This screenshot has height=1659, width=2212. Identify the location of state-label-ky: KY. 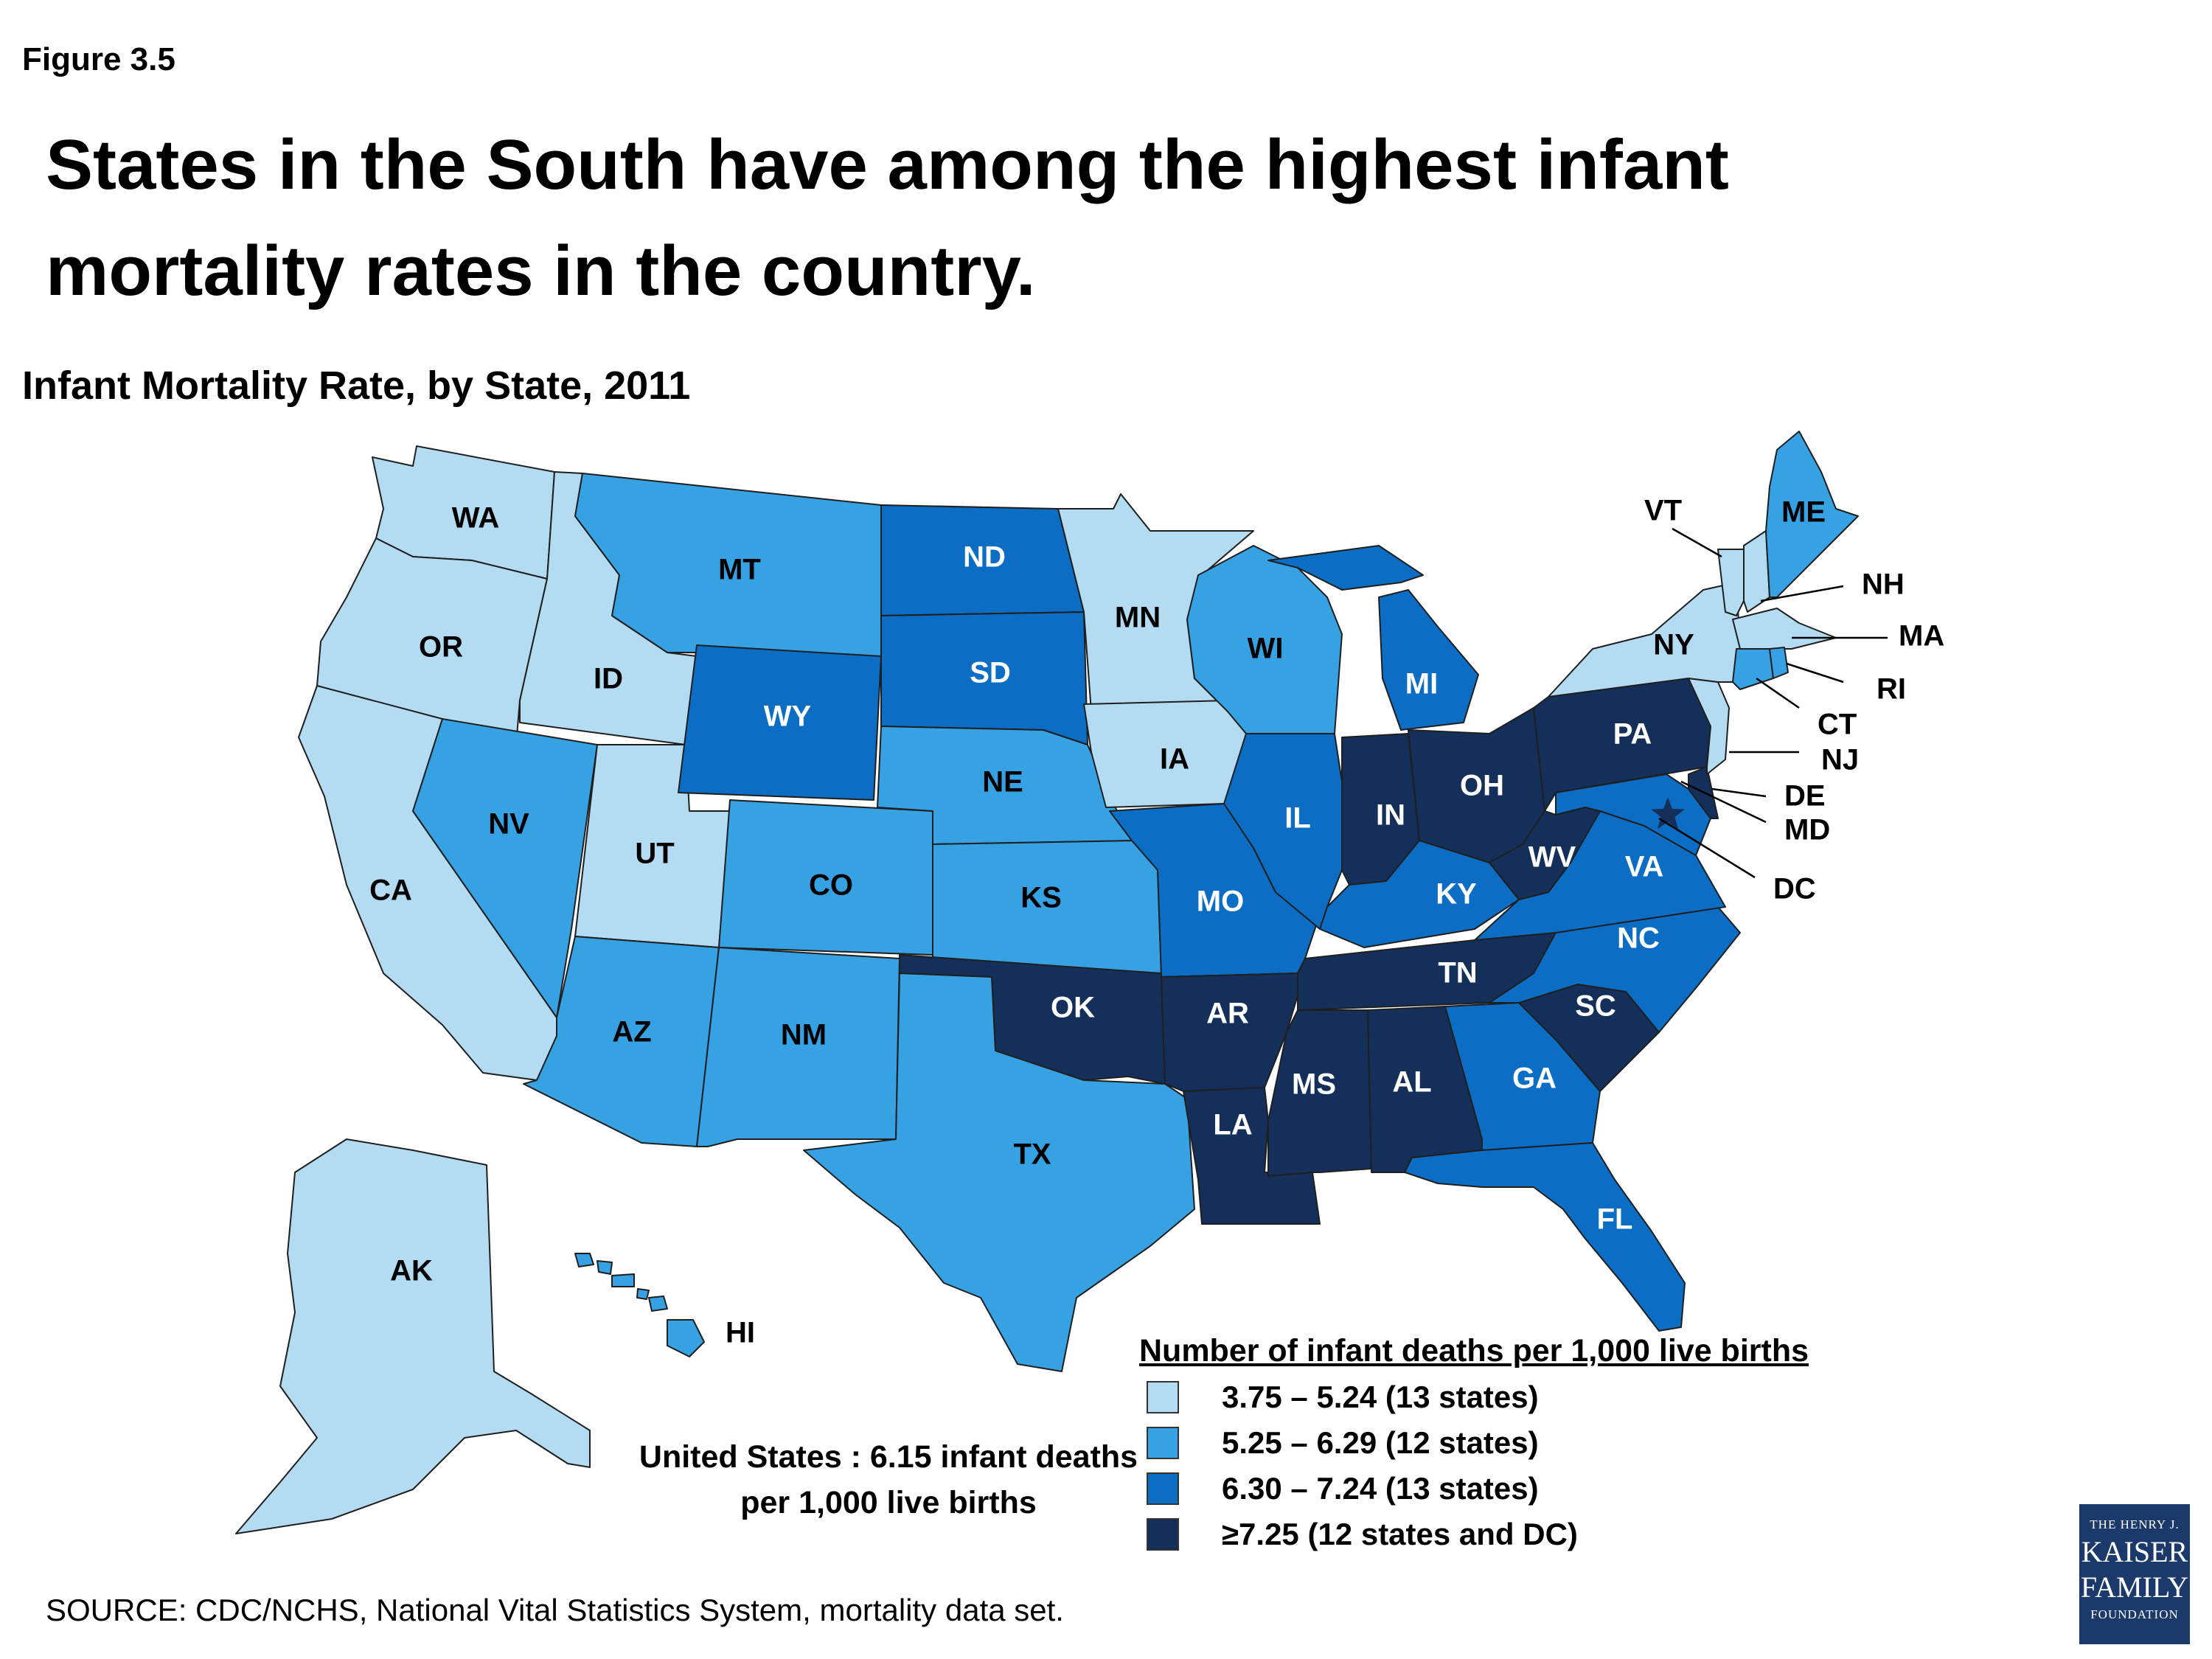
(1456, 894).